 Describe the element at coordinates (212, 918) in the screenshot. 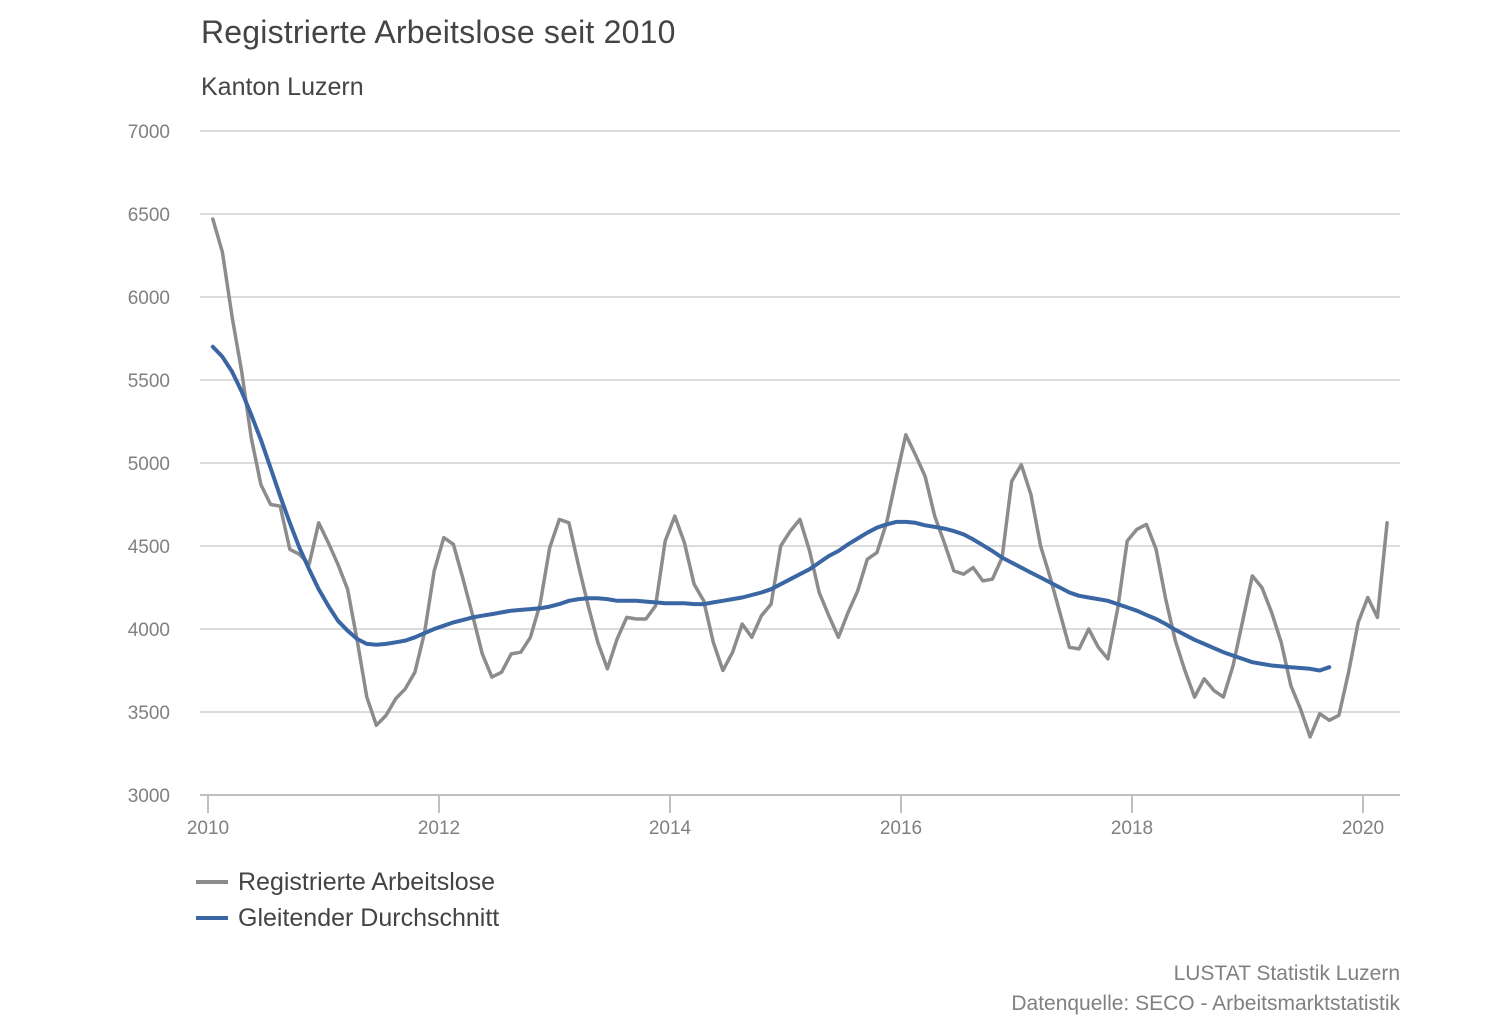

I see `legend-swatch-blue` at that location.